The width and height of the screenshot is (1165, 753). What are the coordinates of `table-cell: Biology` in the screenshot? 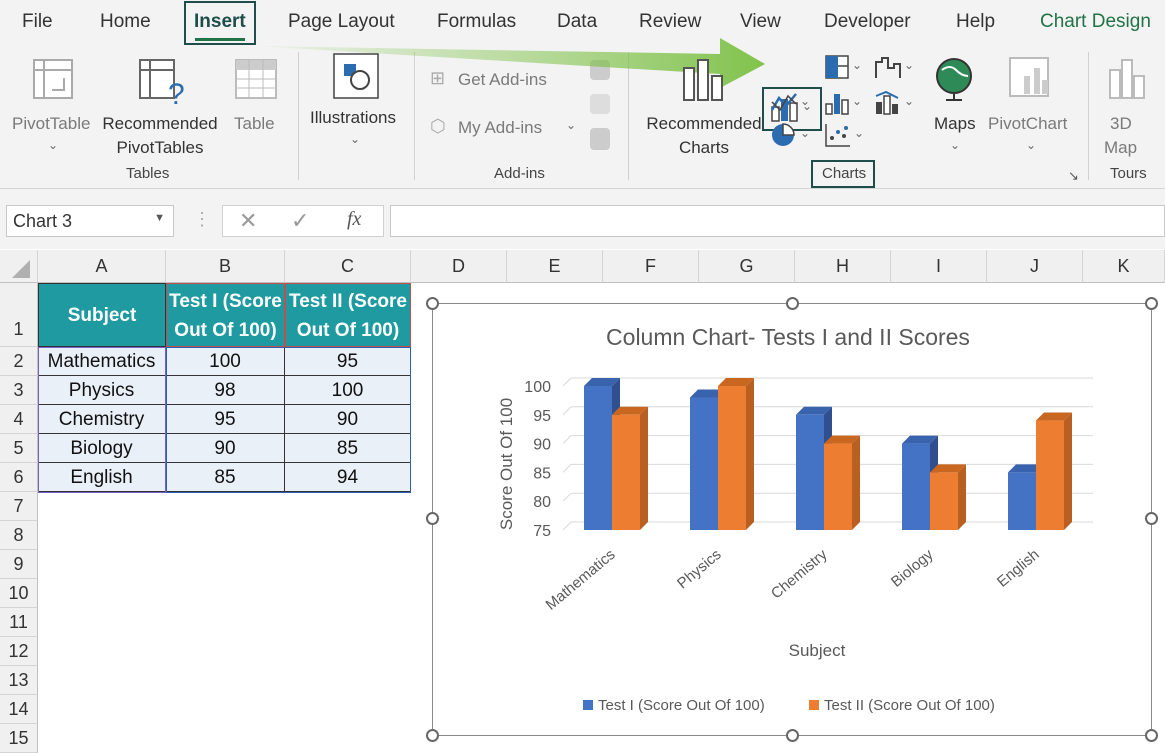 It's located at (102, 448).